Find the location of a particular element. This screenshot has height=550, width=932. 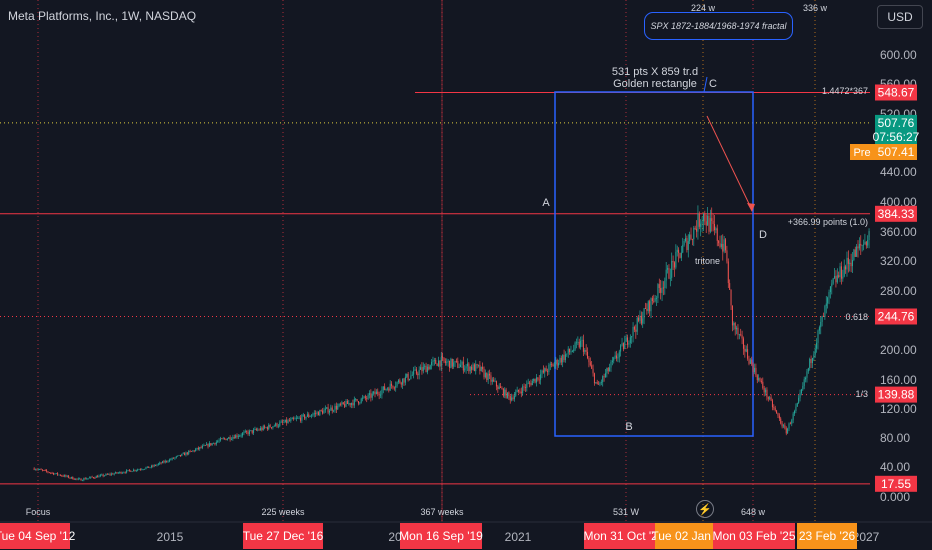

premarket-price-bg is located at coordinates (896, 152).